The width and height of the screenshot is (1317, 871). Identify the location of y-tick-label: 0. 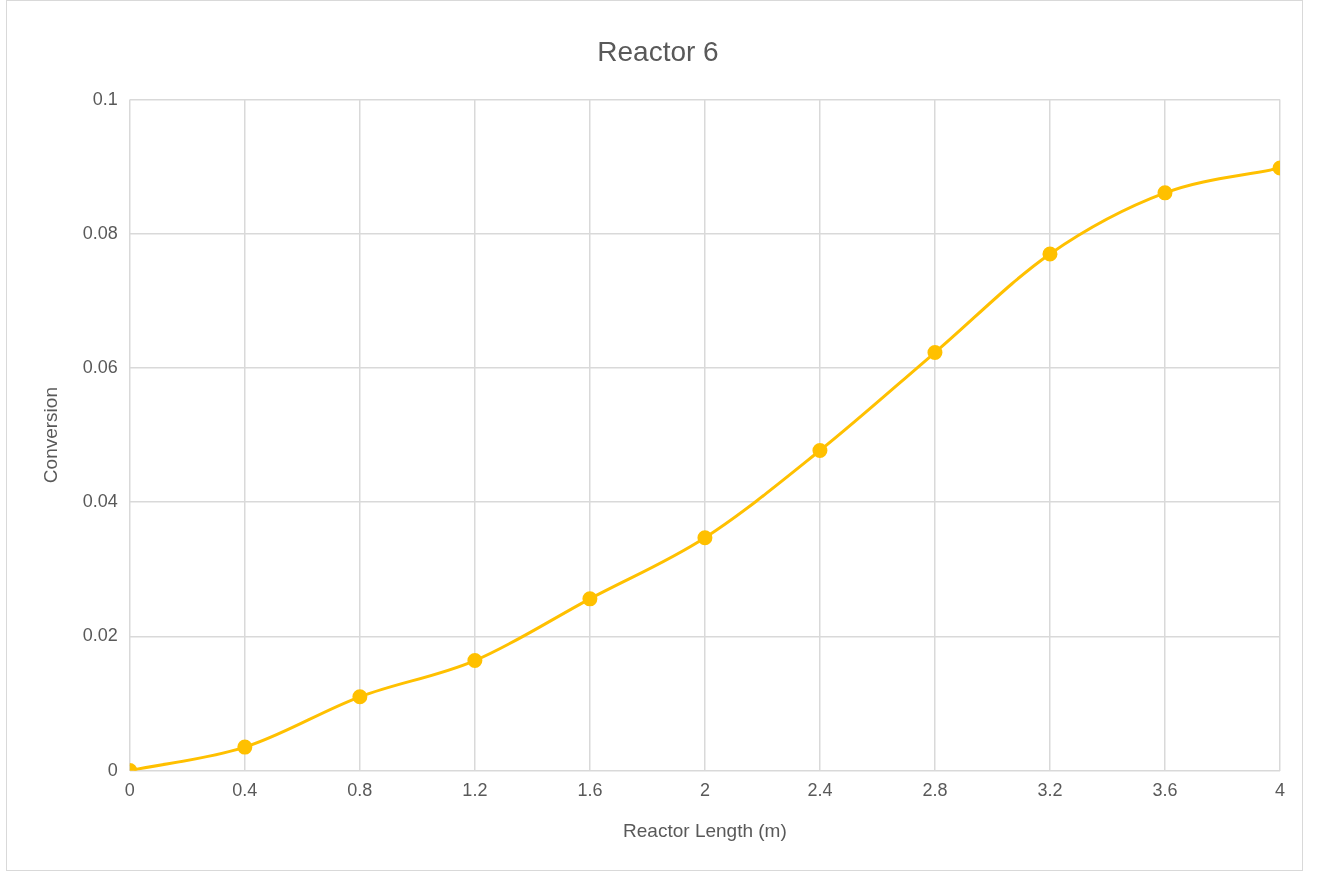
(112, 769).